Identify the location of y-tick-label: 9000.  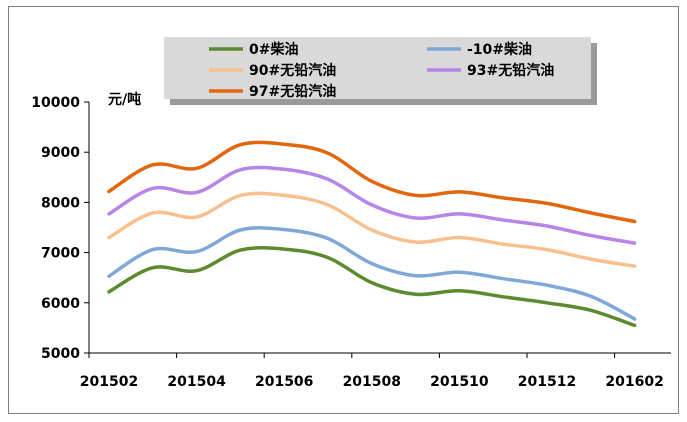
(60, 153).